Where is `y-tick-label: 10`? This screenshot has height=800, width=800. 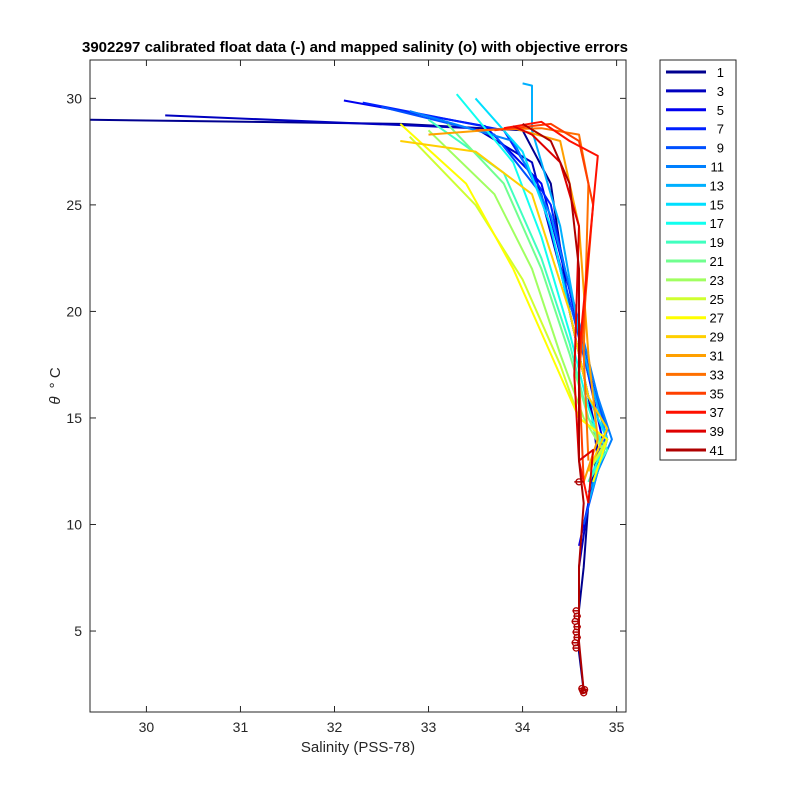 y-tick-label: 10 is located at coordinates (74, 524).